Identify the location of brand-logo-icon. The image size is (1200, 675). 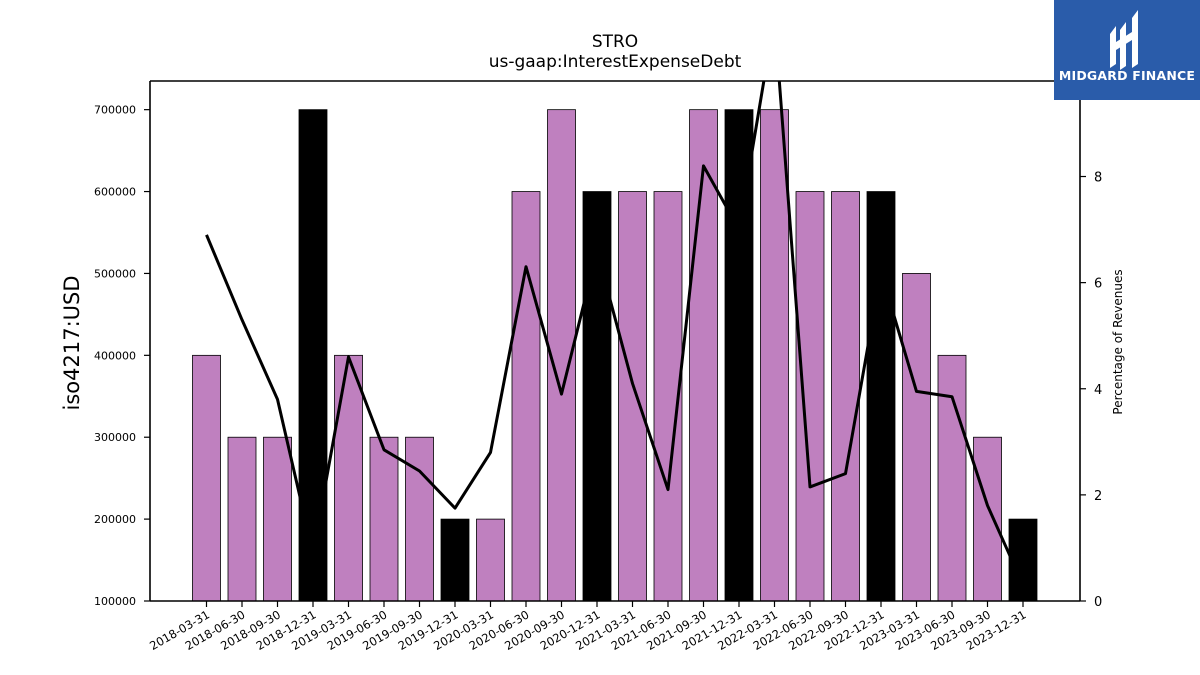
(1127, 50).